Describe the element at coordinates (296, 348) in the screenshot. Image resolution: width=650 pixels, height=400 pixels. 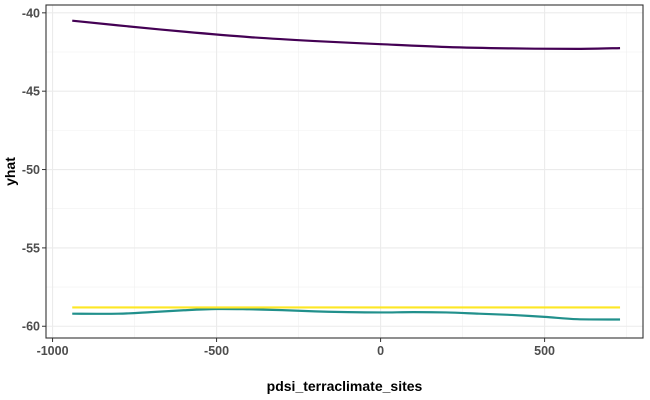
I see `x-axis: -1000 -500 0 500` at that location.